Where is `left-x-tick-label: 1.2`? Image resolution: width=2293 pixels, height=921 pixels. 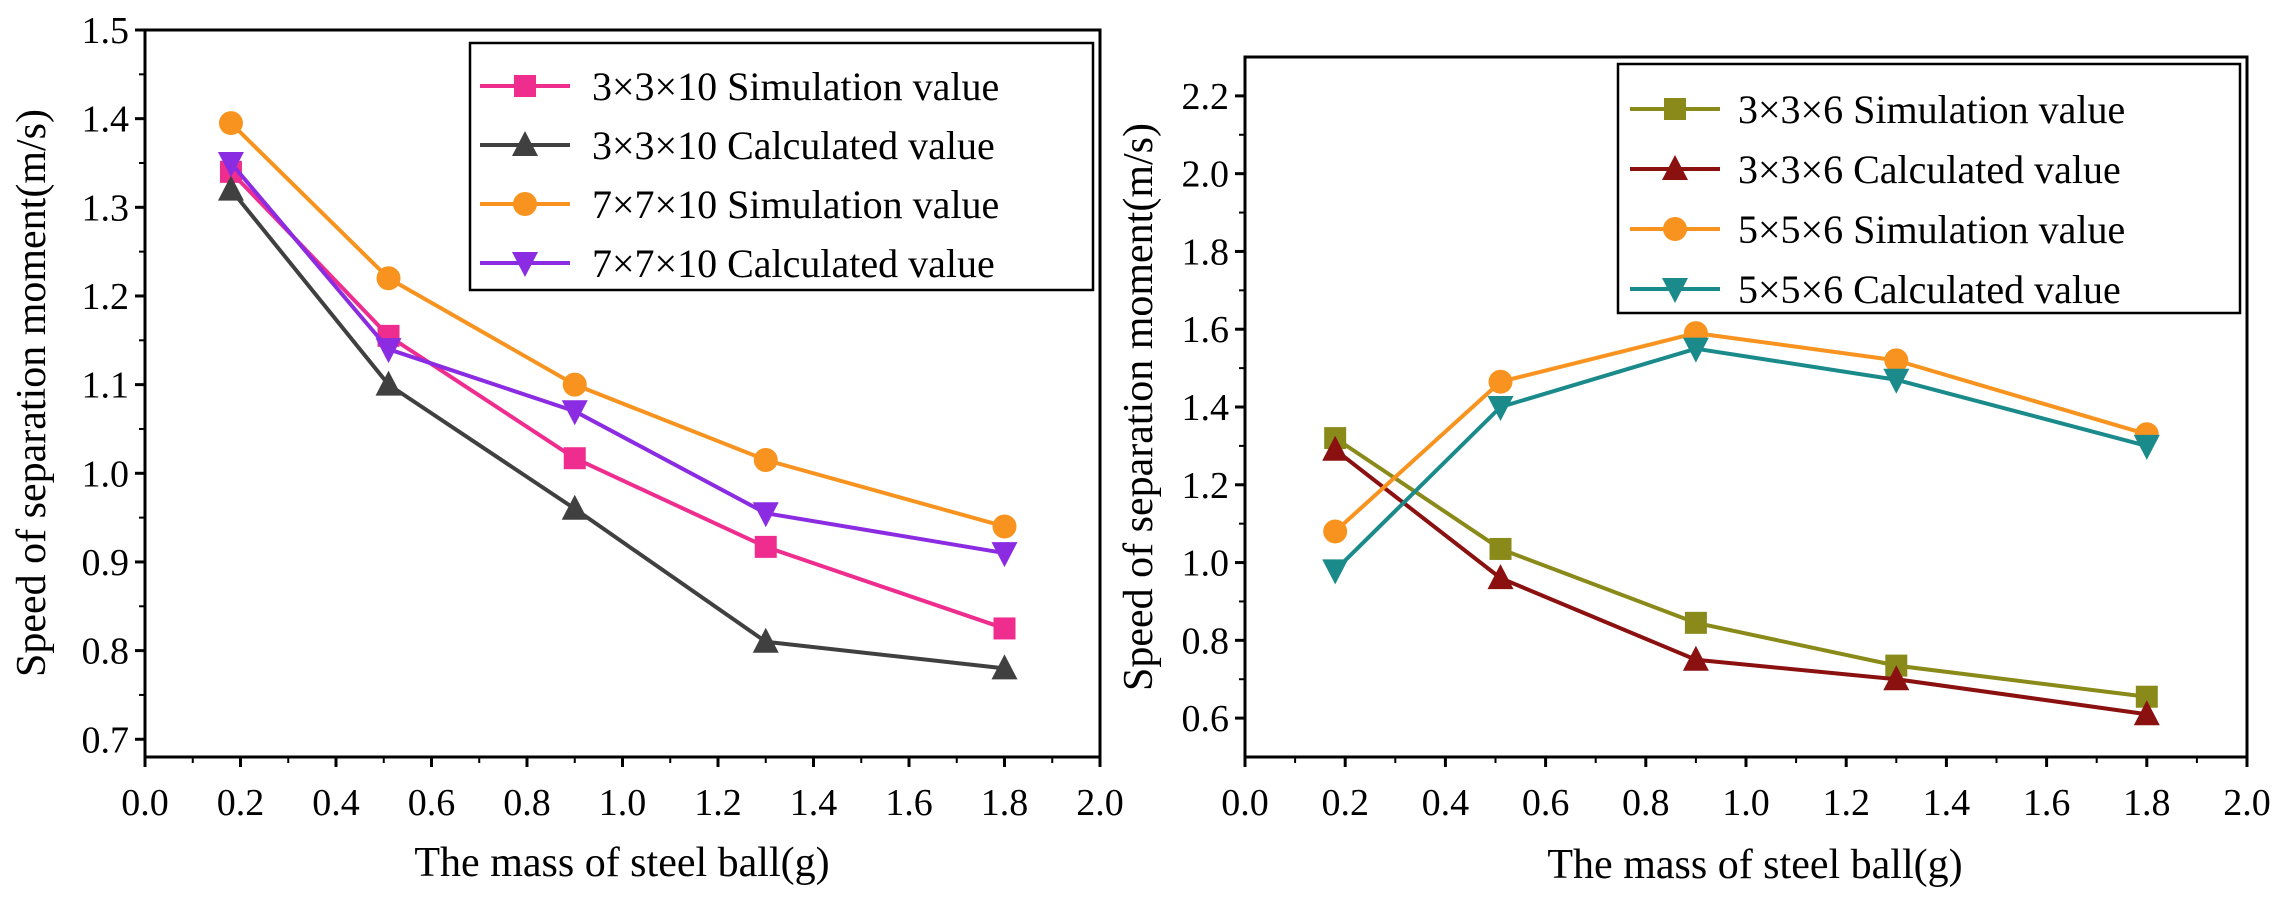 left-x-tick-label: 1.2 is located at coordinates (718, 803).